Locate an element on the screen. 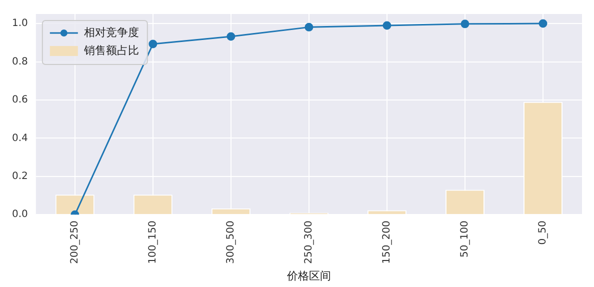 The height and width of the screenshot is (287, 594). x-tick-label: 50_100 is located at coordinates (465, 239).